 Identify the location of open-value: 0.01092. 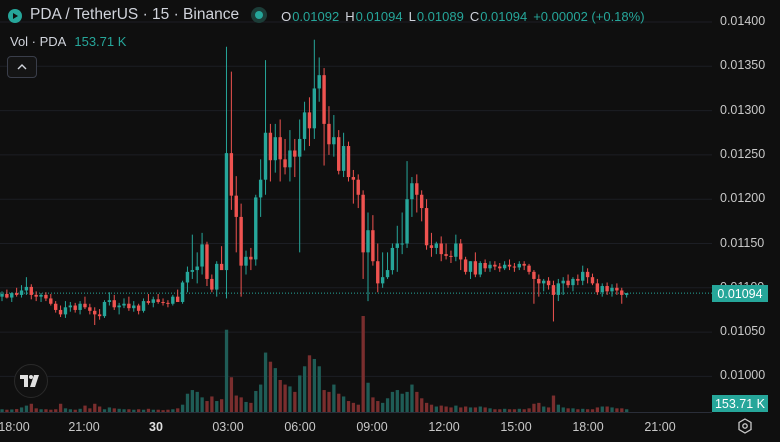
(316, 16).